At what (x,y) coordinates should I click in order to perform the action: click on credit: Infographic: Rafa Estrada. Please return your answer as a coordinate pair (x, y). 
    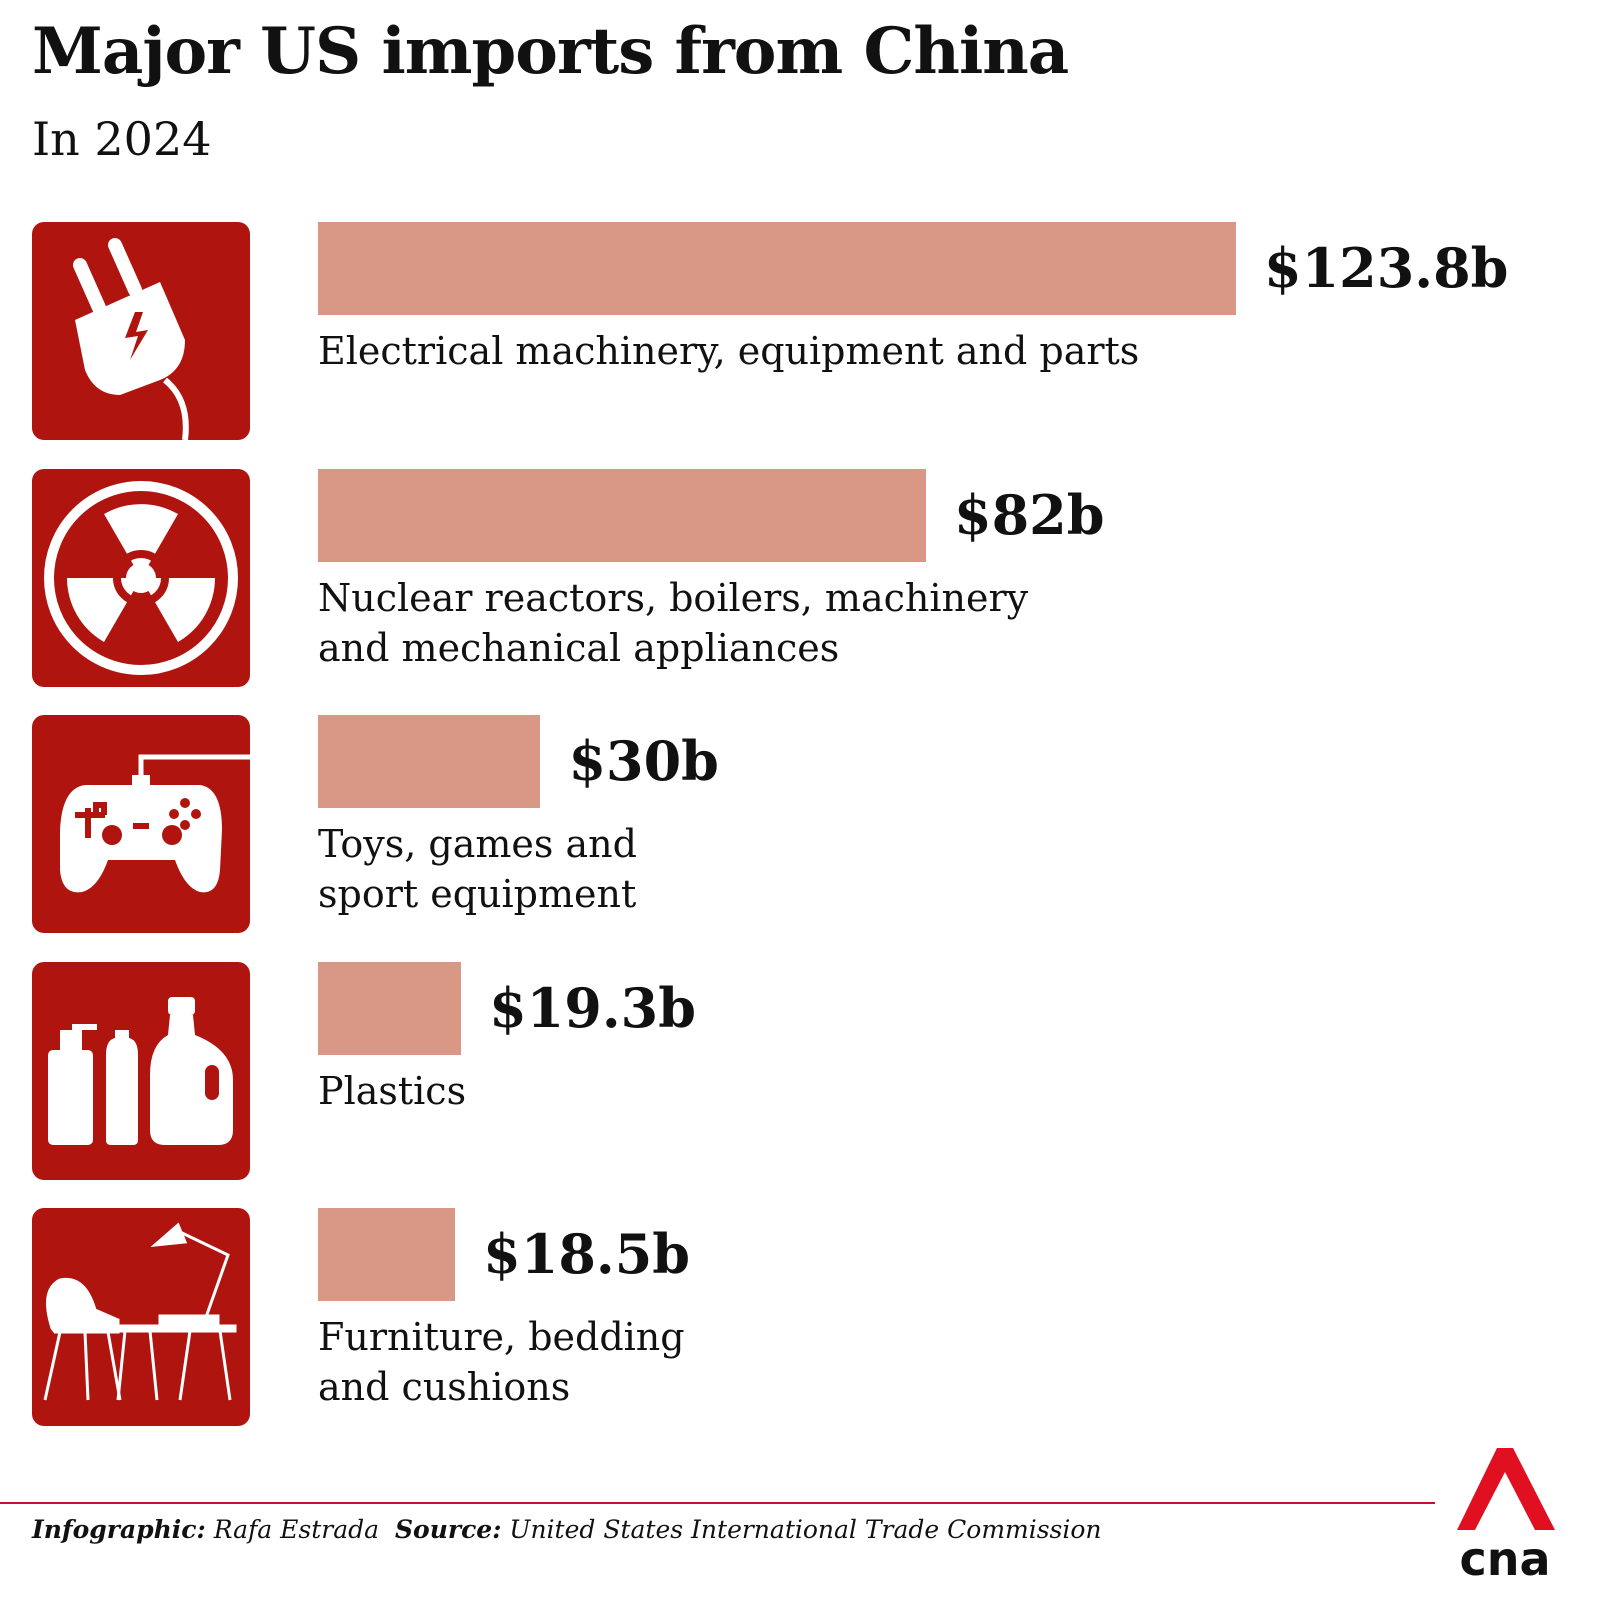
    Looking at the image, I should click on (205, 1529).